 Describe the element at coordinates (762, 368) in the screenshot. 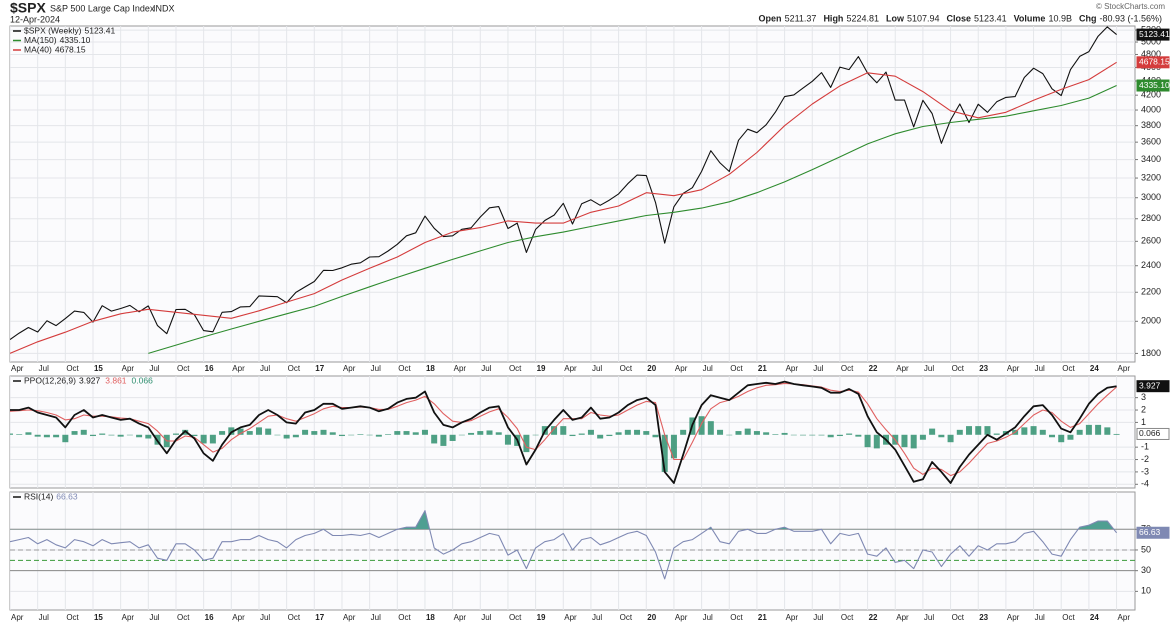

I see `x-tick-label: 21` at that location.